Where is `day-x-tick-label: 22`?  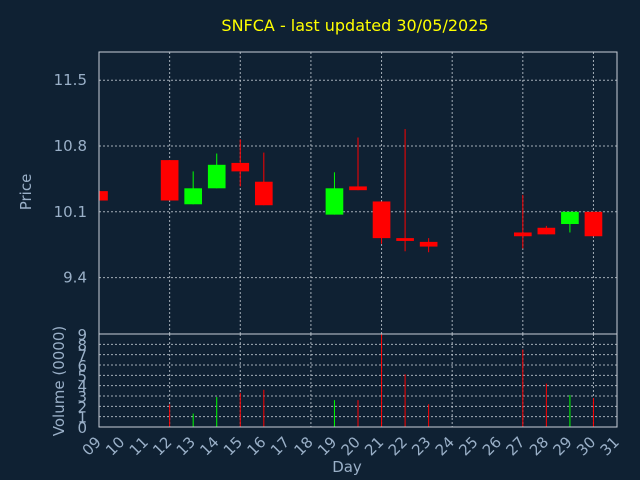 day-x-tick-label: 22 is located at coordinates (398, 446).